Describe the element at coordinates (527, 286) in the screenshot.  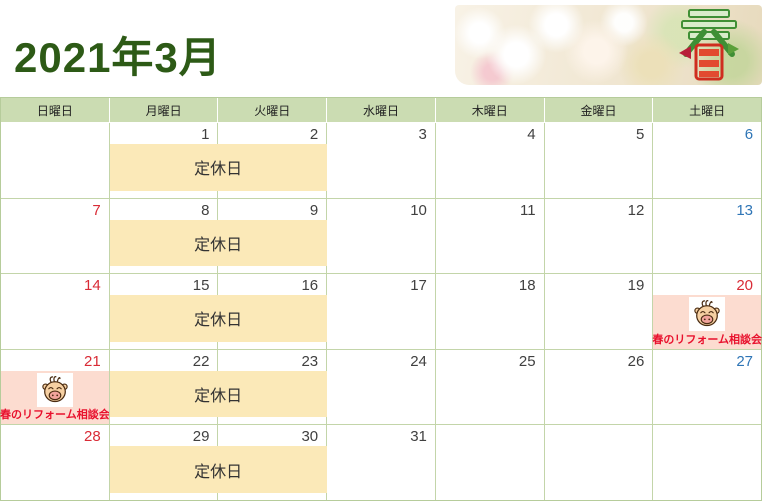
I see `date-number: 18` at that location.